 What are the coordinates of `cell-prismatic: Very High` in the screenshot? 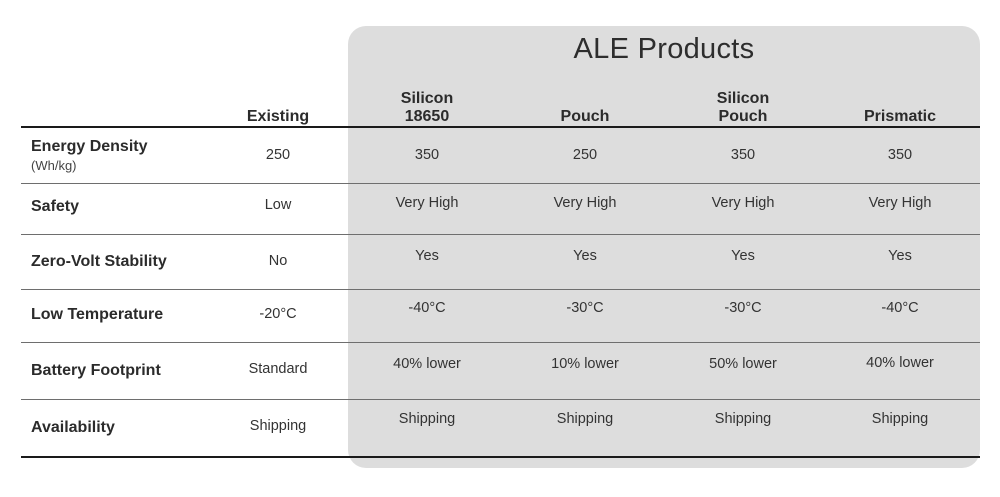 It's located at (900, 203).